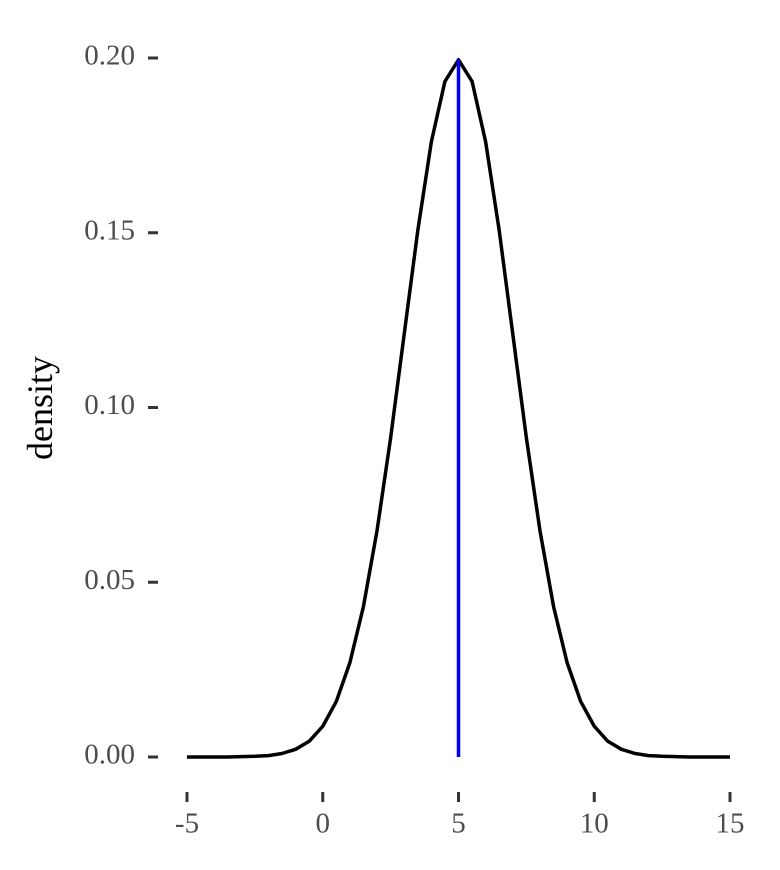 The width and height of the screenshot is (780, 870). I want to click on x-tick-label: 10, so click(594, 824).